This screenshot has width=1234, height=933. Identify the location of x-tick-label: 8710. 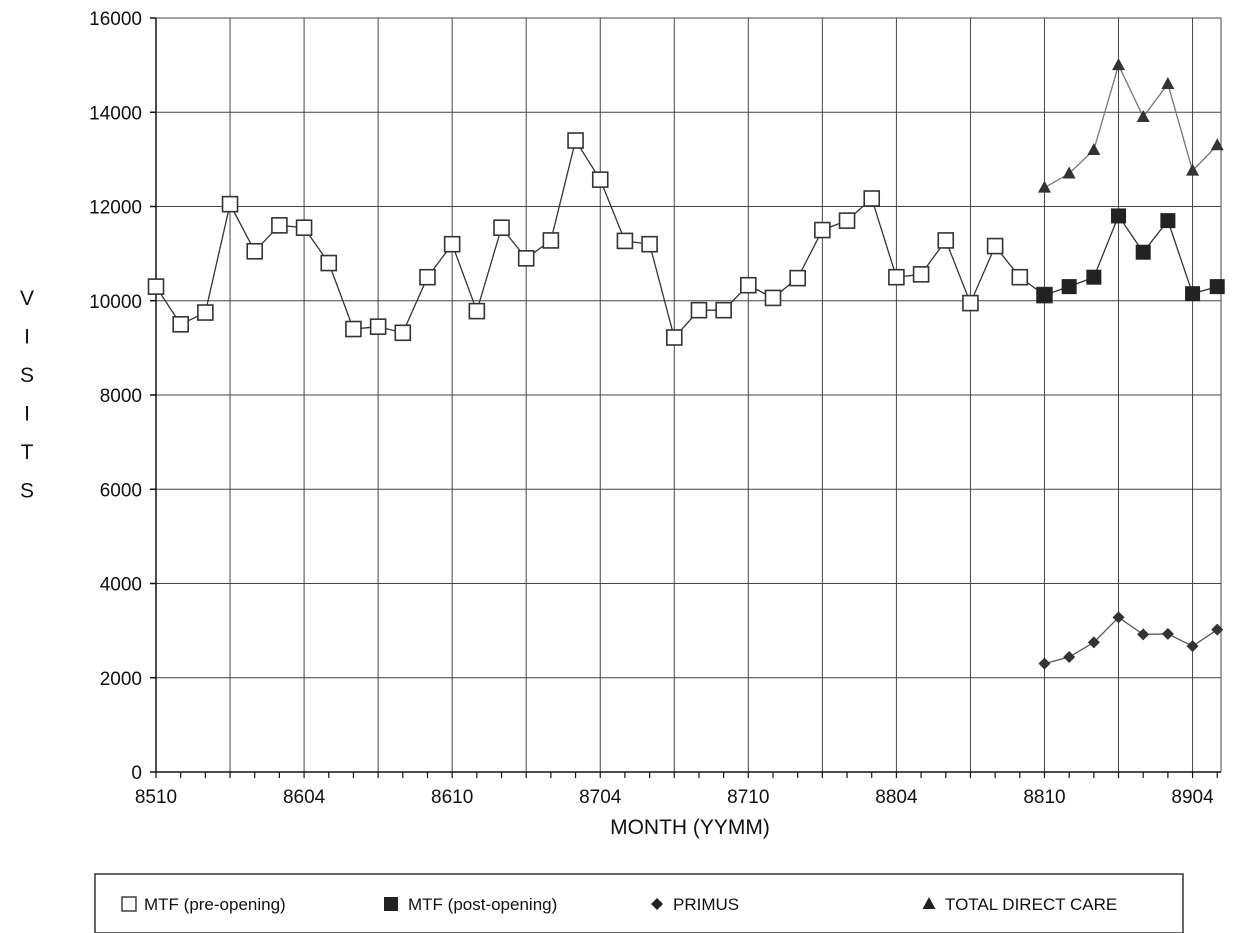
(748, 797).